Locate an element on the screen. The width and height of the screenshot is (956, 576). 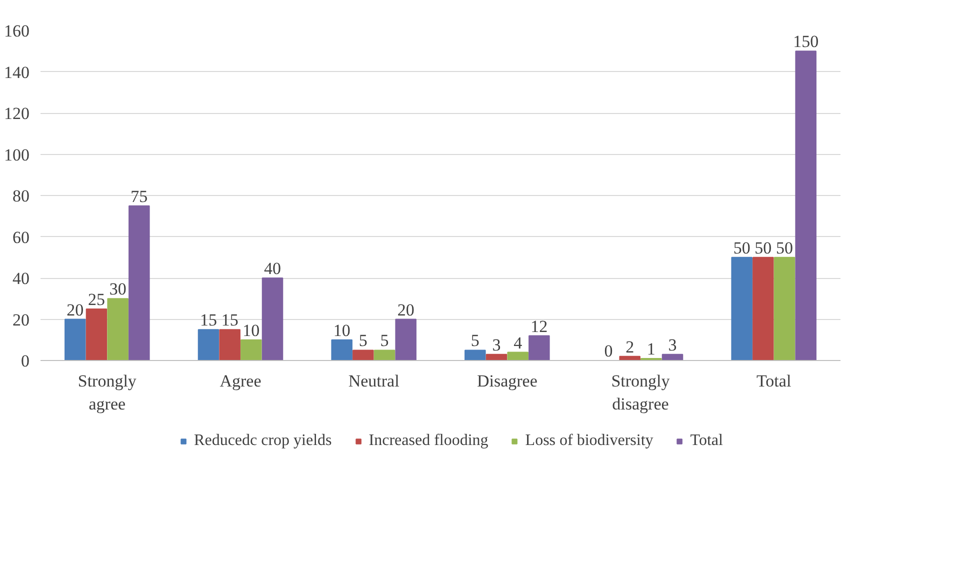
data-label: 2 is located at coordinates (630, 346).